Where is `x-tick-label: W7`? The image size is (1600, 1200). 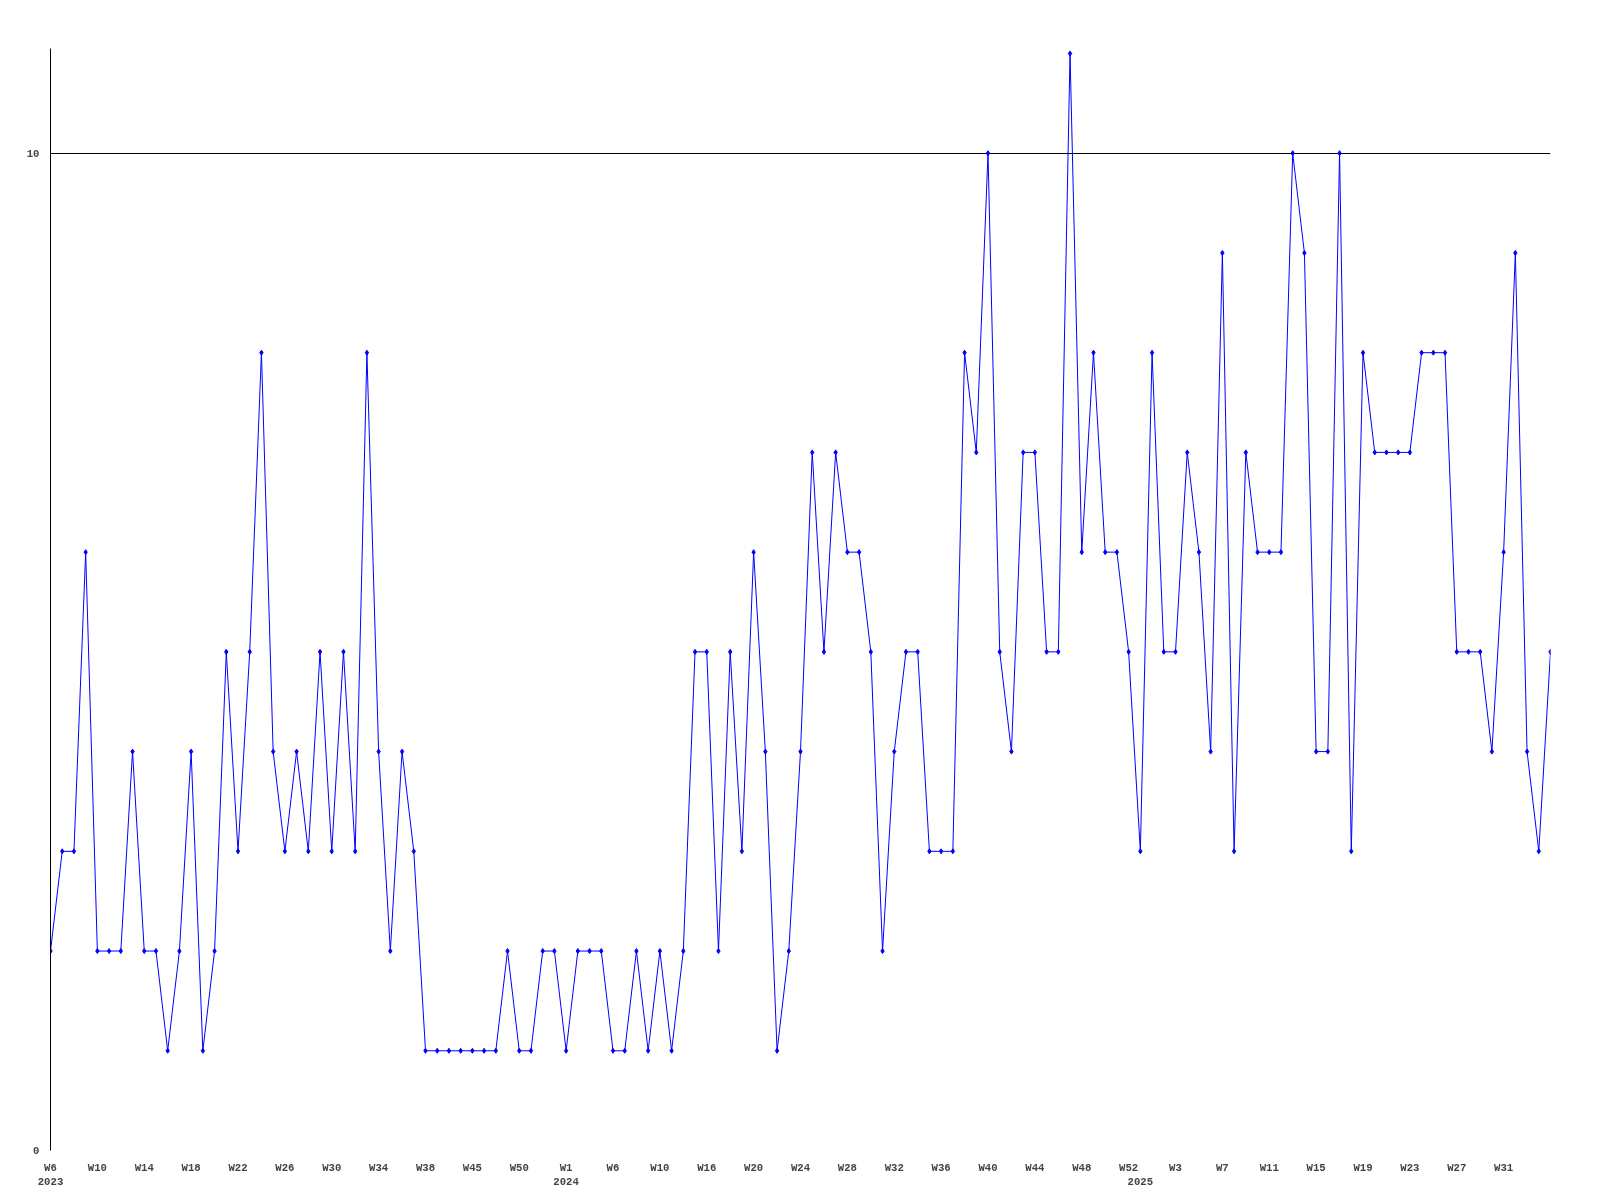 x-tick-label: W7 is located at coordinates (1222, 1167).